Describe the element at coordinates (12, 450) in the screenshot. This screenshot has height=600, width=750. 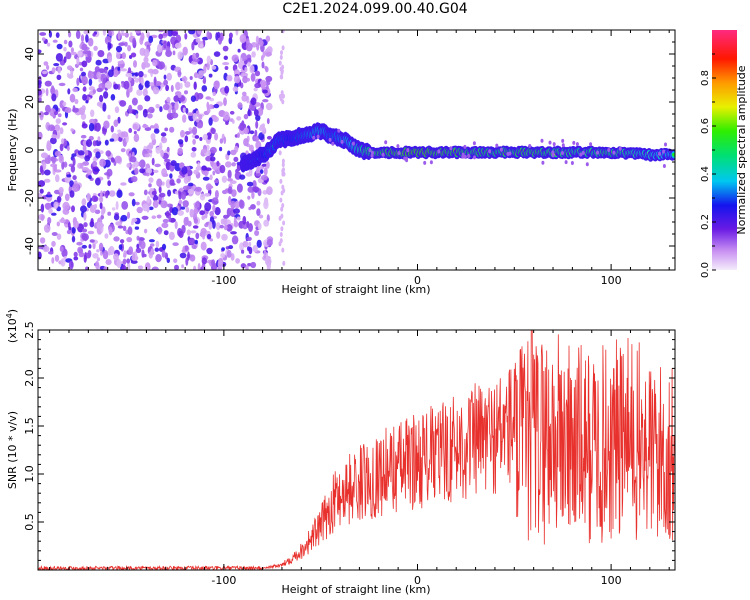
I see `snr-y-axis-label: SNR (10 * v/v)` at that location.